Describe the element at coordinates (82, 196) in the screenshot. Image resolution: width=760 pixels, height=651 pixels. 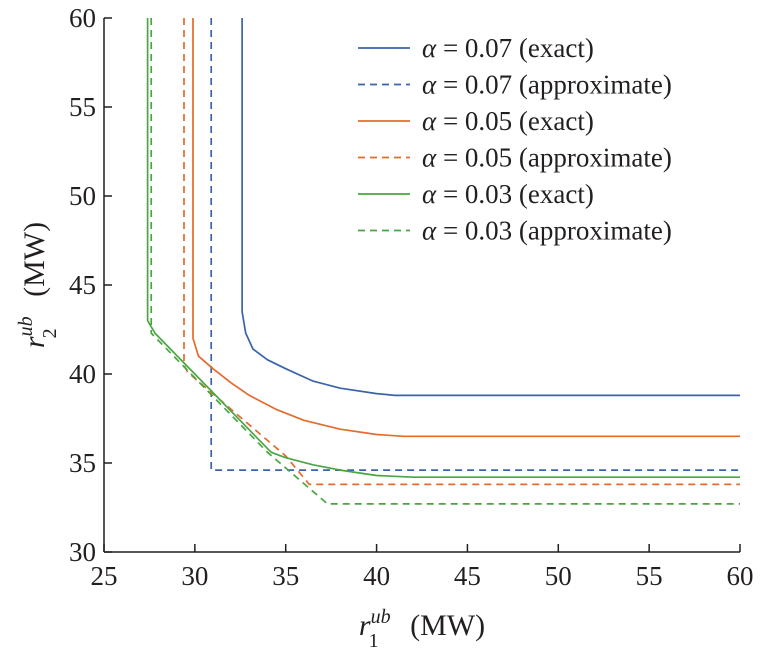
I see `y-tick-label: 50` at that location.